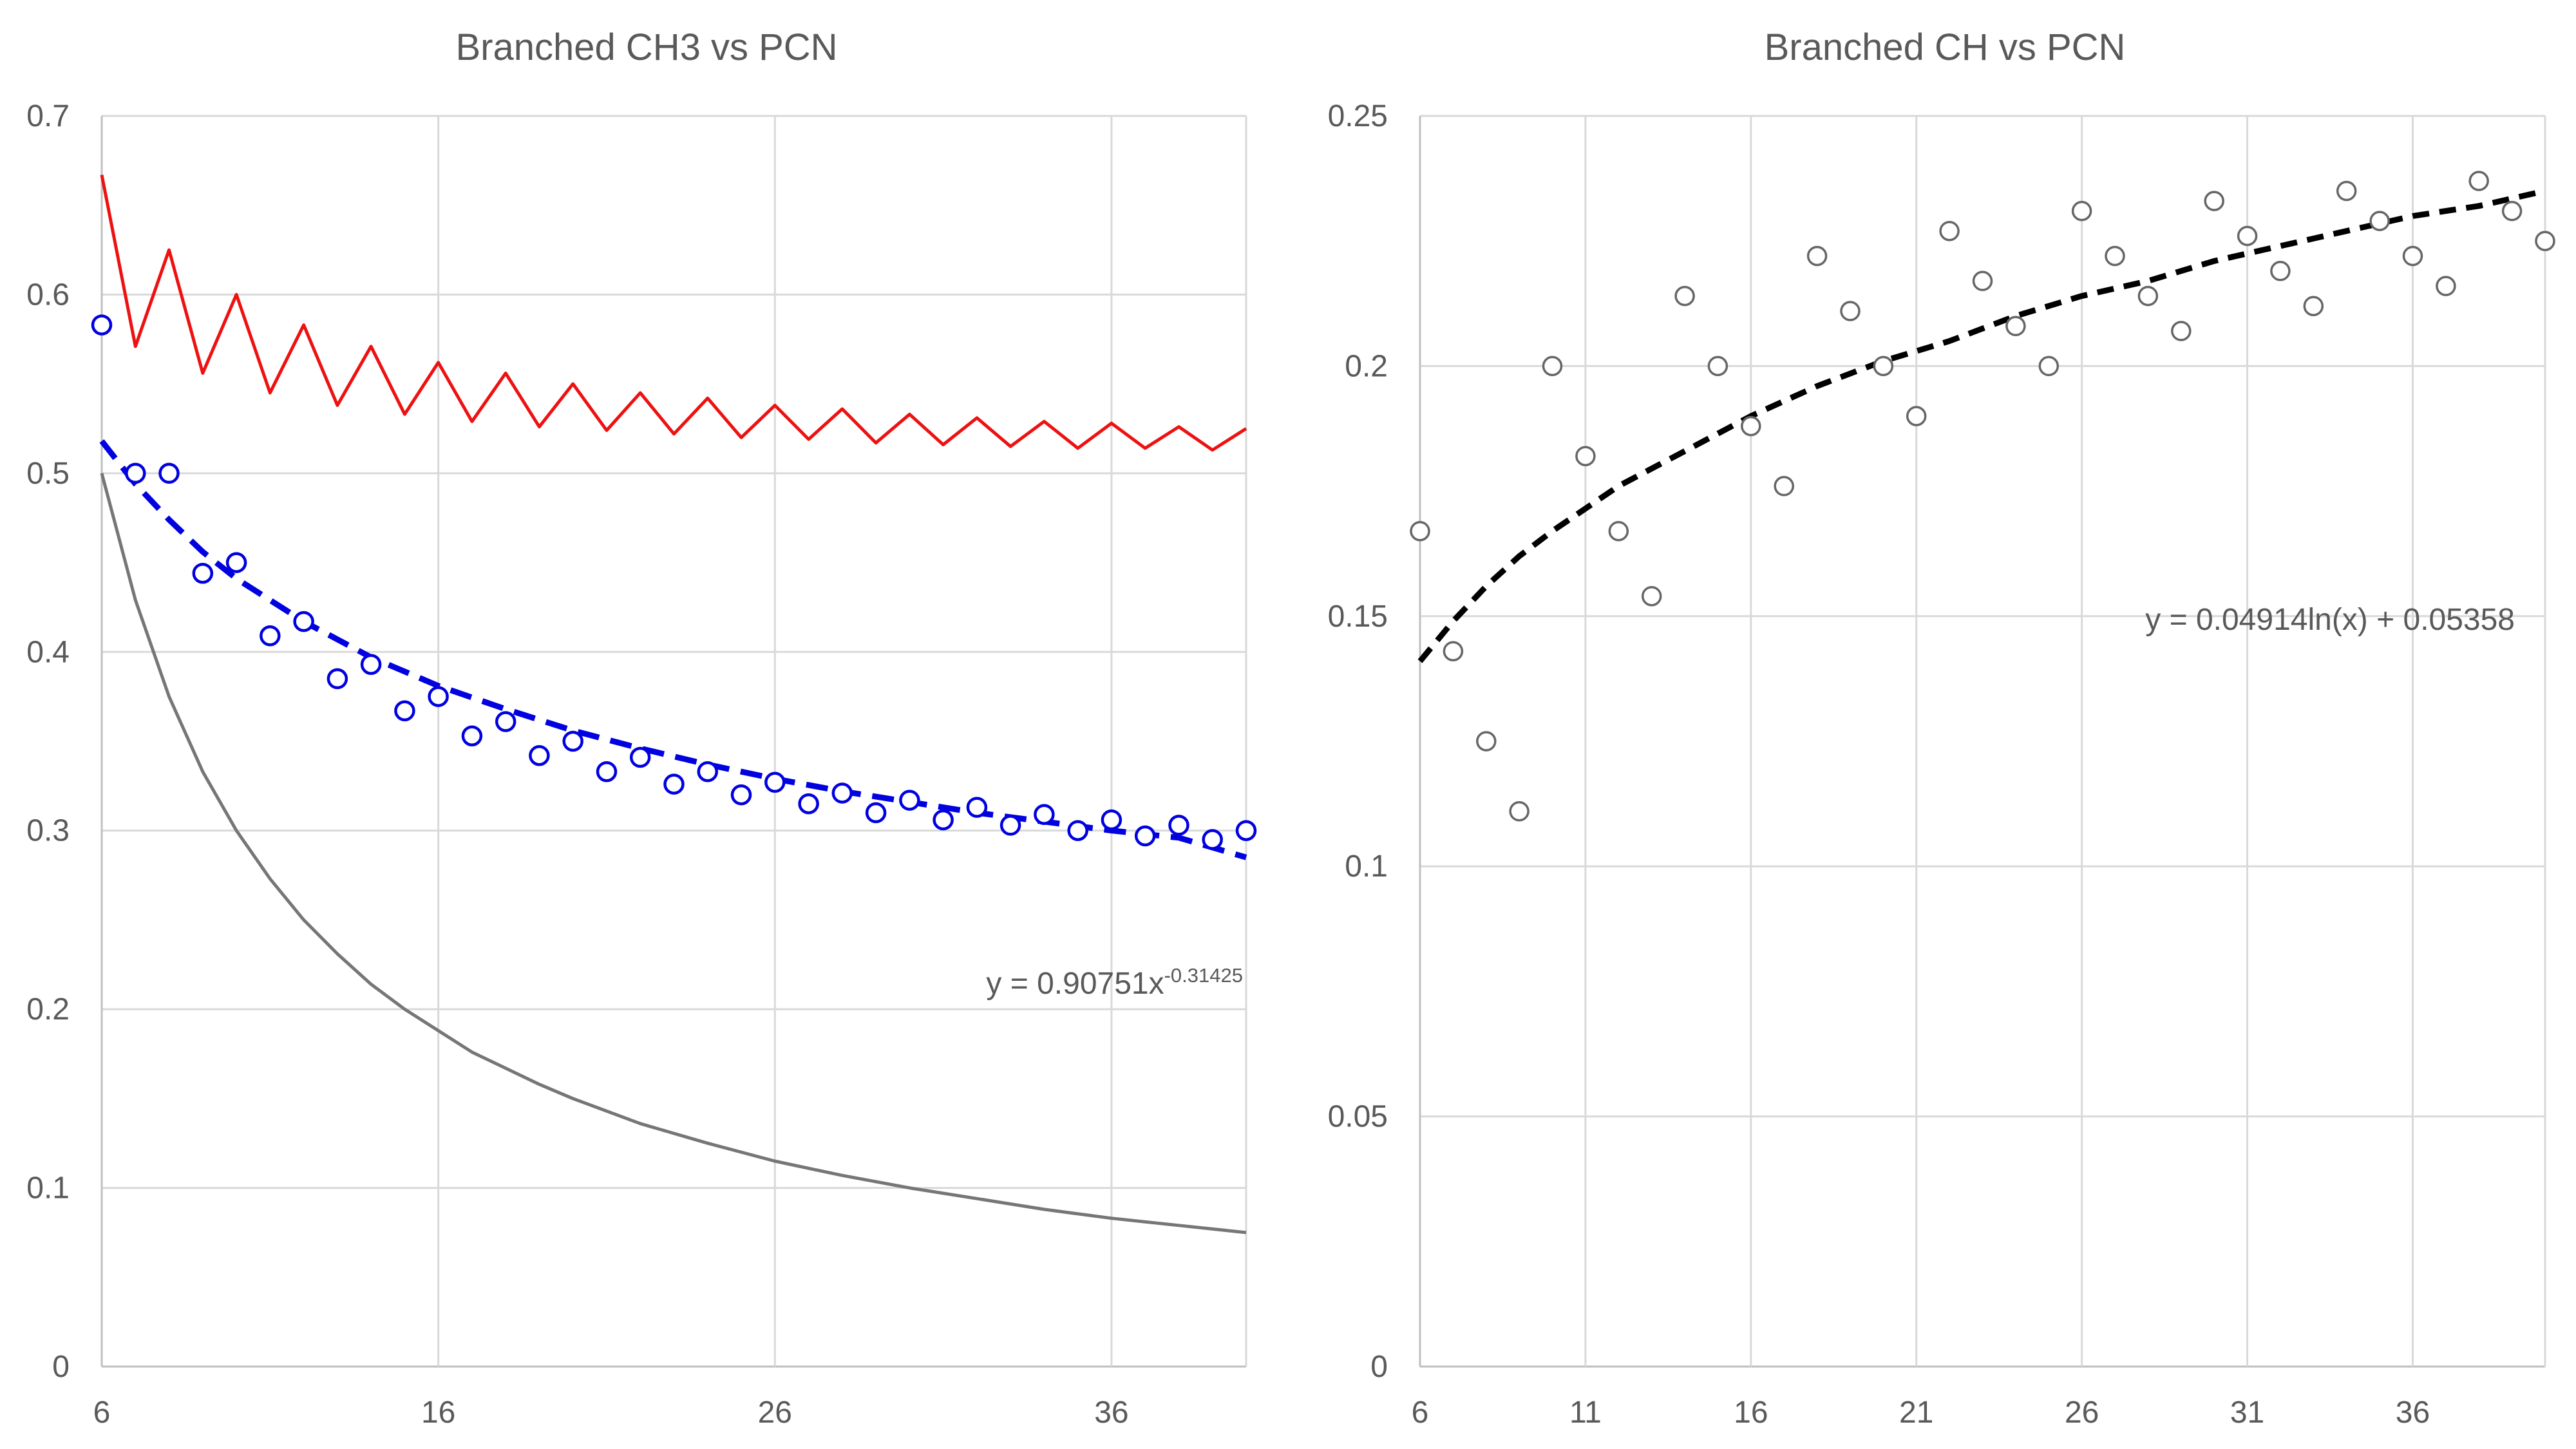  I want to click on x-tick-label: 36, so click(1111, 1413).